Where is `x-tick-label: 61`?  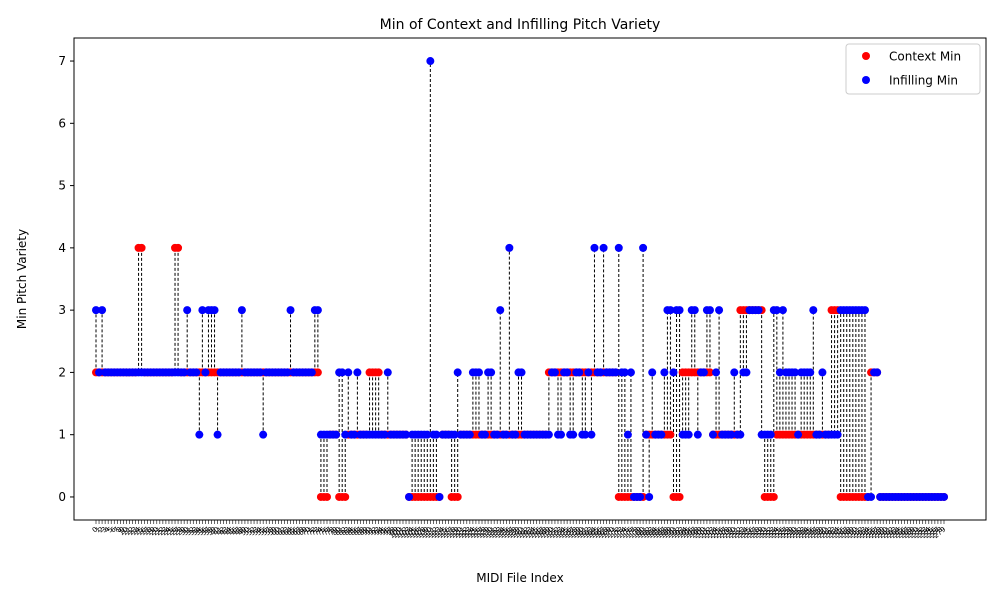 x-tick-label: 61 is located at coordinates (279, 531).